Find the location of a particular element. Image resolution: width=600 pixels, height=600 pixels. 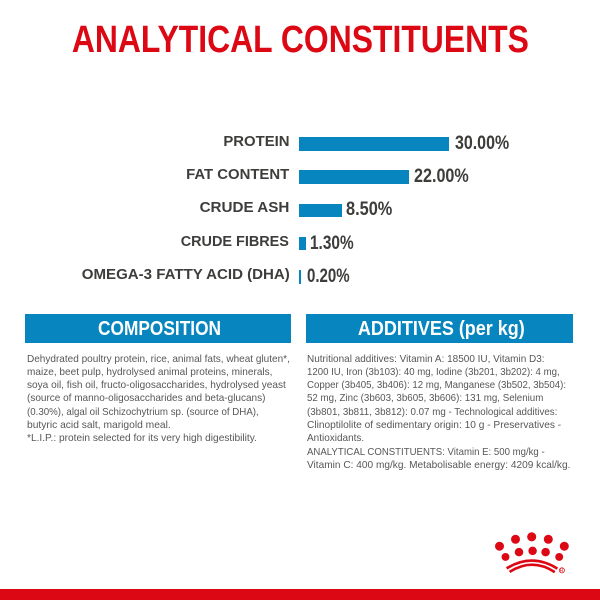

svg-text: R is located at coordinates (562, 571).